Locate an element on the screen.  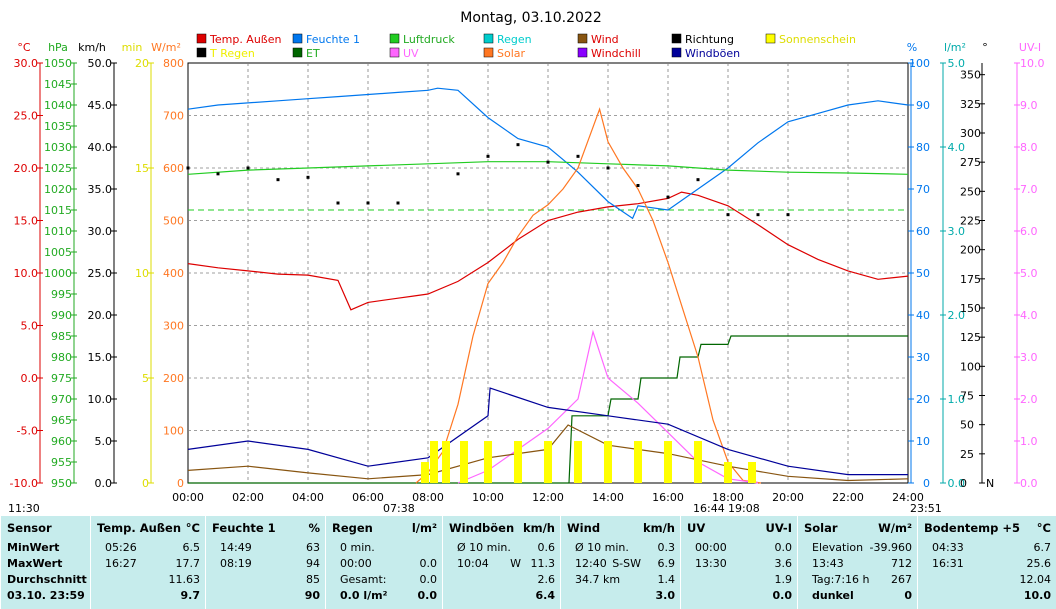
tick-label-wind: 45.0 is located at coordinates (100, 105).